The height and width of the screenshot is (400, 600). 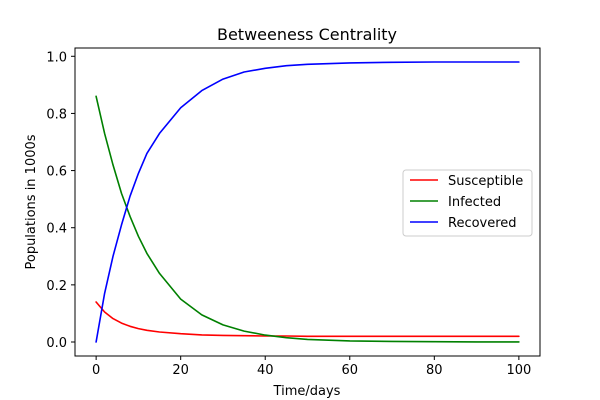 What do you see at coordinates (485, 181) in the screenshot?
I see `legend-label-susceptible: Susceptible` at bounding box center [485, 181].